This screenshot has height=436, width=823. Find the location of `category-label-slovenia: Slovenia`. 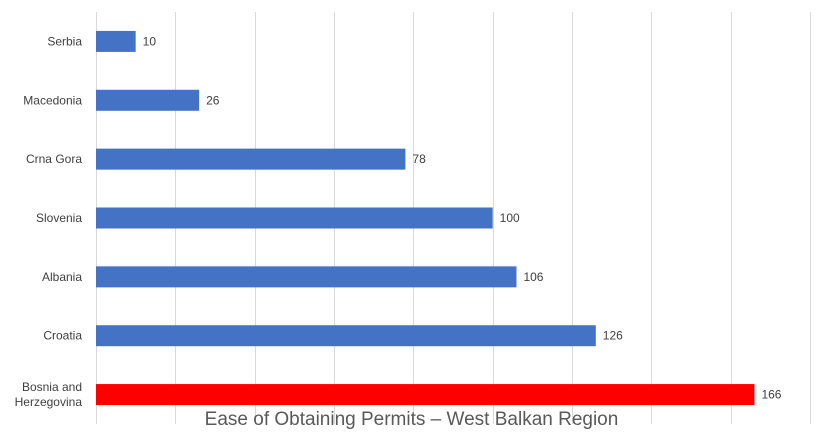

category-label-slovenia: Slovenia is located at coordinates (59, 218).